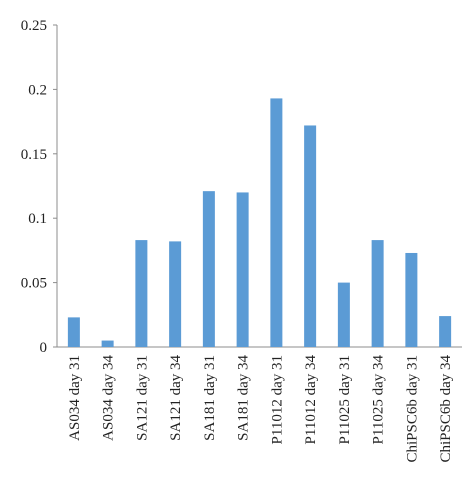 The width and height of the screenshot is (474, 503). I want to click on x-tick-label: SA181 day 31, so click(210, 398).